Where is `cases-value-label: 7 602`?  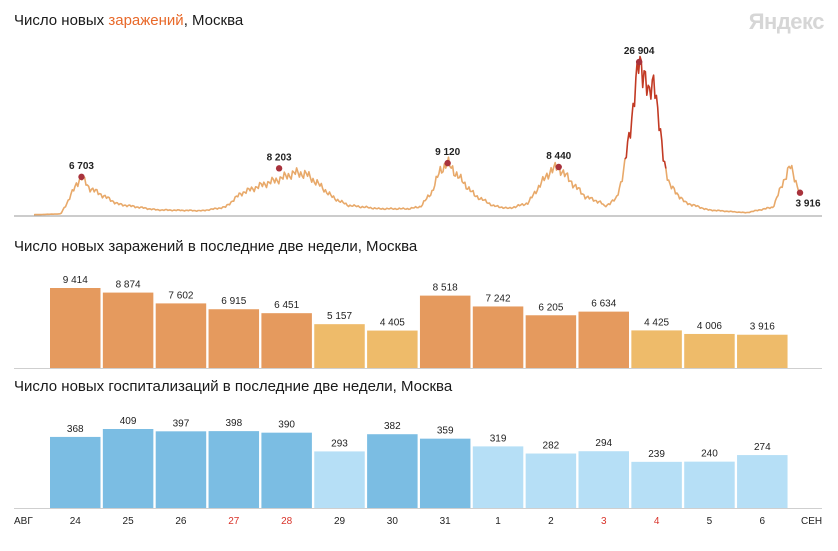
cases-value-label: 7 602 is located at coordinates (180, 295).